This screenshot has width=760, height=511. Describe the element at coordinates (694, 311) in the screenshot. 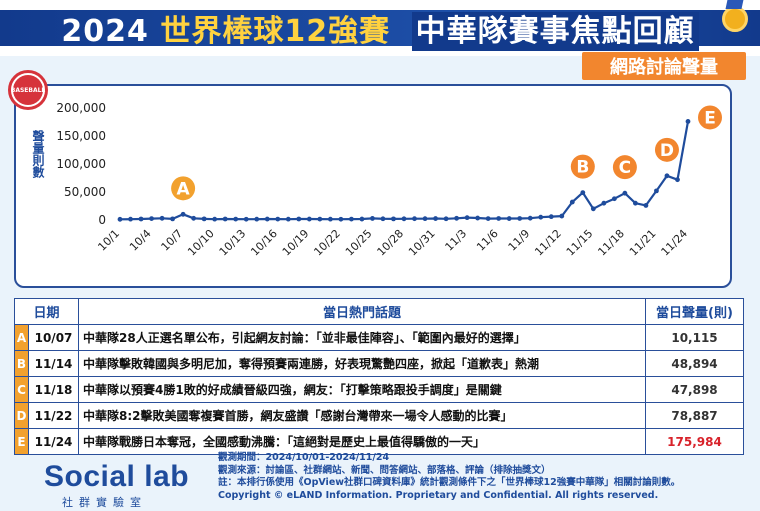

I see `header-volume: 當日聲量(則)` at that location.